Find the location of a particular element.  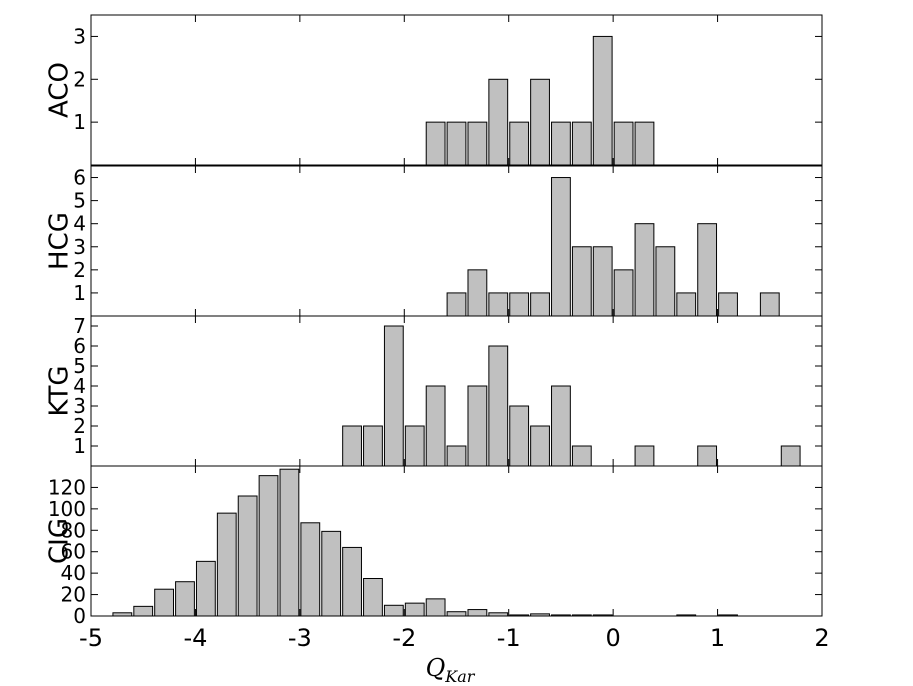

y-tick-label-ktg-6: 6 is located at coordinates (79, 346).